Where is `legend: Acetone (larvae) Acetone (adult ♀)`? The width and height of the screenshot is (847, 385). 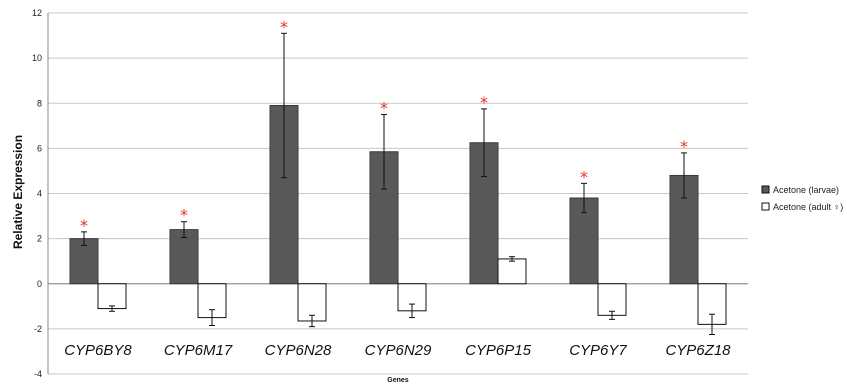
legend: Acetone (larvae) Acetone (adult ♀) is located at coordinates (802, 198).